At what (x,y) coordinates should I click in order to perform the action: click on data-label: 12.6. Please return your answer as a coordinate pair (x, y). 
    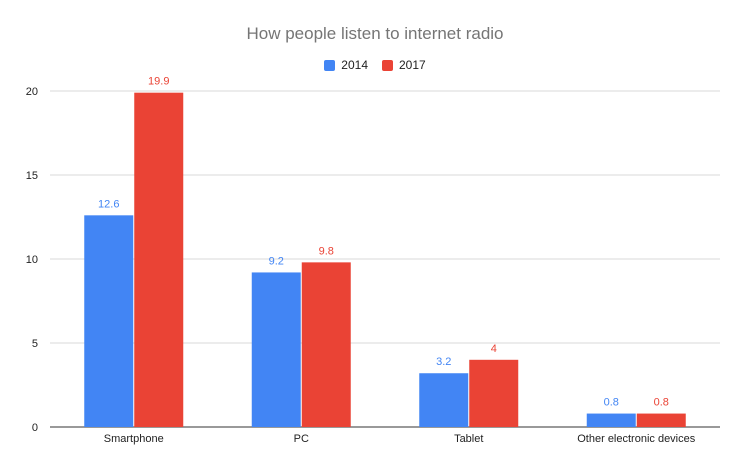
    Looking at the image, I should click on (108, 204).